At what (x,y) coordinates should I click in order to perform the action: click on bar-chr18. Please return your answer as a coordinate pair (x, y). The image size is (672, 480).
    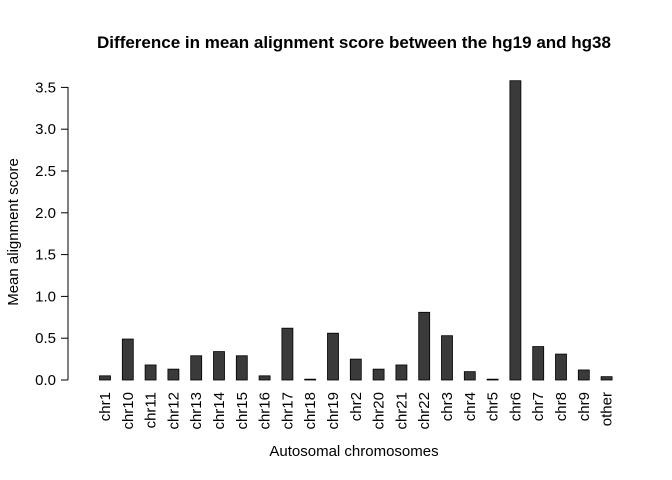
    Looking at the image, I should click on (310, 379).